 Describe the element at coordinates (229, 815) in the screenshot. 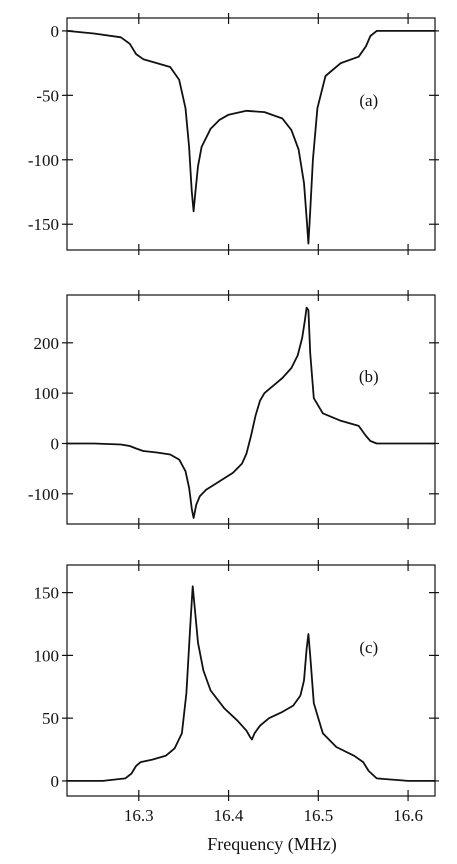

I see `x-tick-label: 16.4` at that location.